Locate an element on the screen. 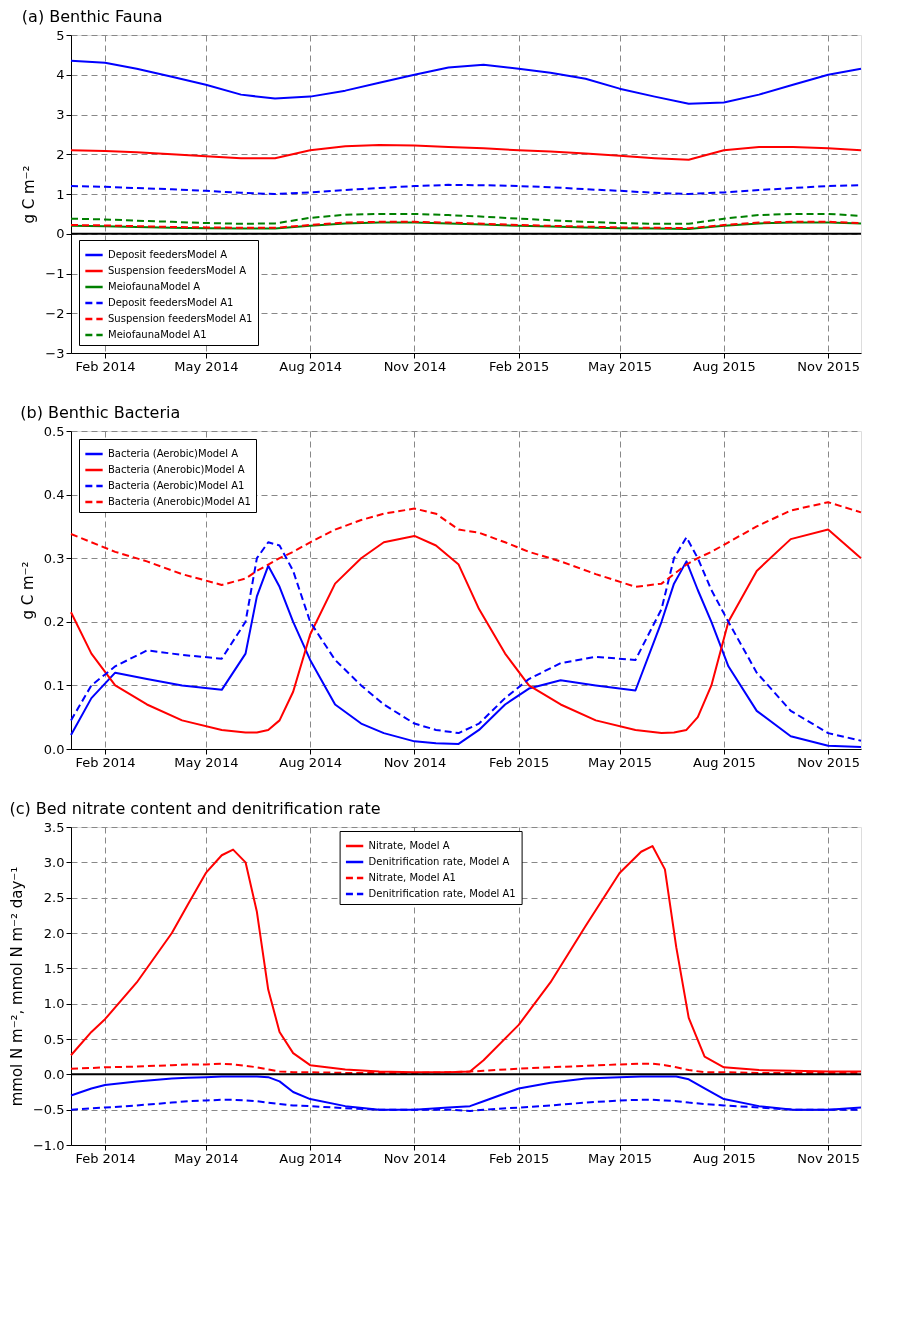 The image size is (908, 1329). legend-label: Suspension feedersModel A1 is located at coordinates (180, 318).